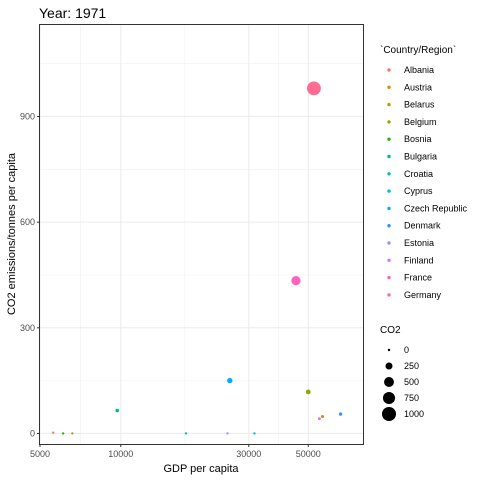 Image resolution: width=480 pixels, height=480 pixels. Describe the element at coordinates (419, 243) in the screenshot. I see `legend-label-estonia: Estonia` at that location.